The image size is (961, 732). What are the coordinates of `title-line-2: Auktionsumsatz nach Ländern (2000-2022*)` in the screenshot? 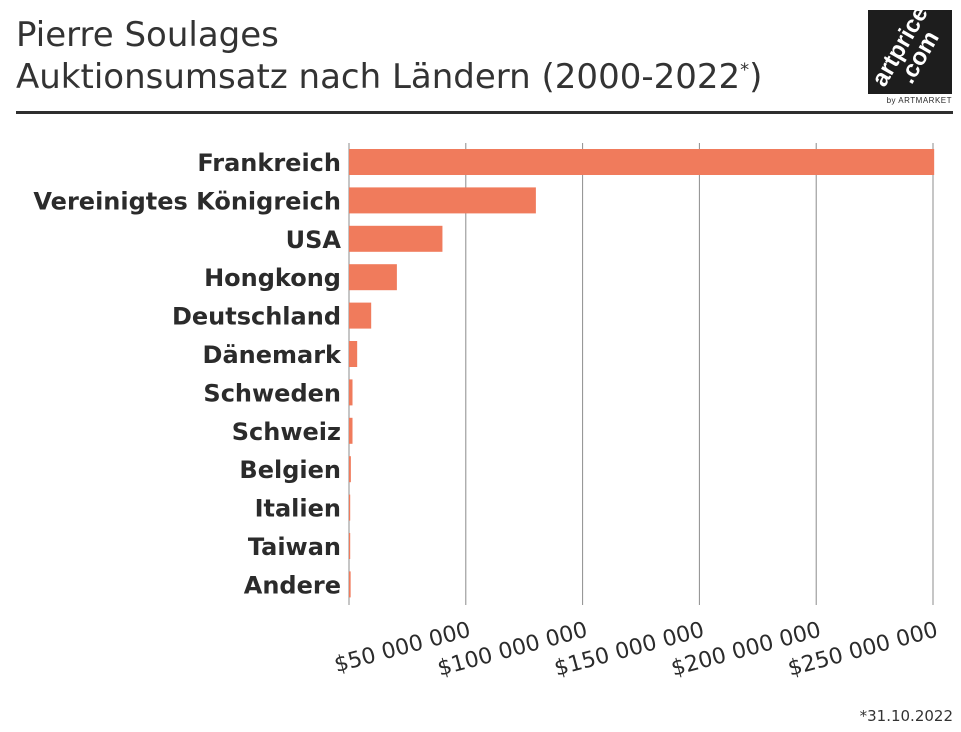 It's located at (431, 77).